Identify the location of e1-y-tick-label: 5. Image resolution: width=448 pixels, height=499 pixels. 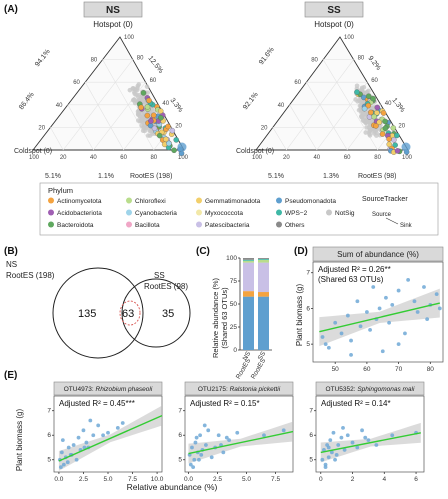
(49, 460).